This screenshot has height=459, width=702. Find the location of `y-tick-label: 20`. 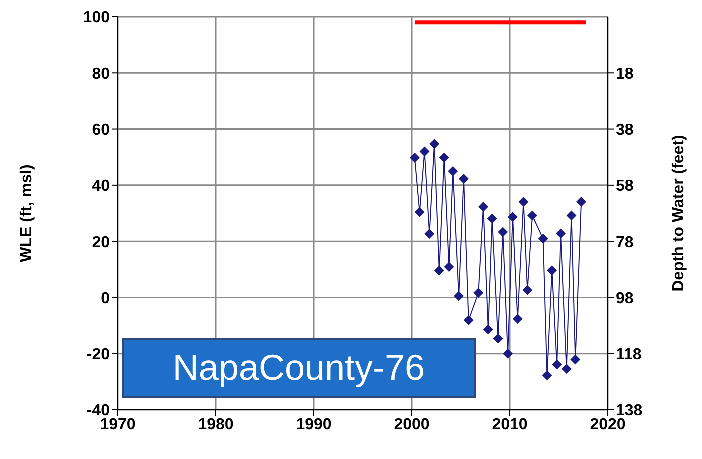

y-tick-label: 20 is located at coordinates (101, 243).